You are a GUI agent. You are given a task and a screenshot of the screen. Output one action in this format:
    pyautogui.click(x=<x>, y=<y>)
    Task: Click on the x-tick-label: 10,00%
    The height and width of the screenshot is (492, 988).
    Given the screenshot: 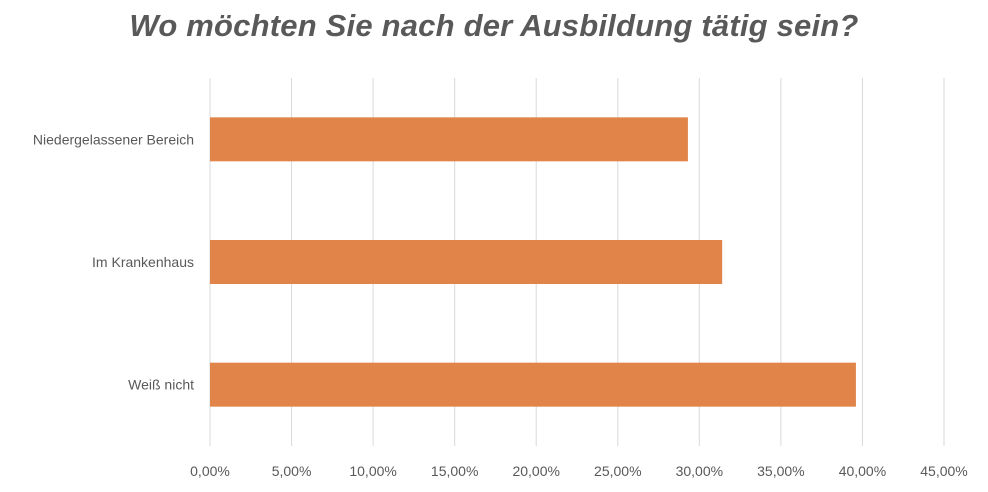 What is the action you would take?
    pyautogui.click(x=372, y=471)
    